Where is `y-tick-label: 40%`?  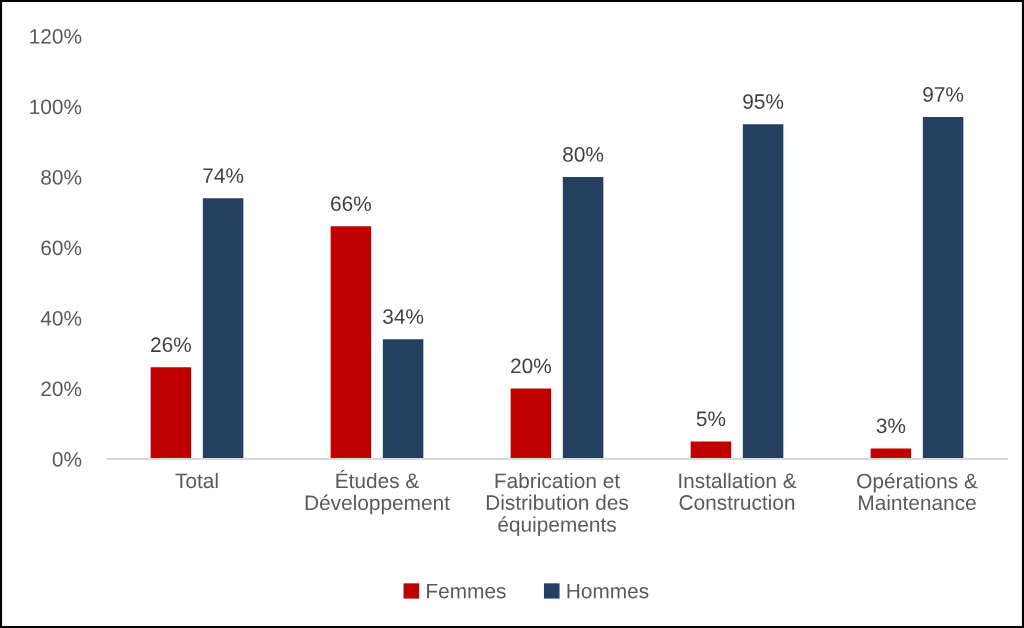 y-tick-label: 40% is located at coordinates (61, 318).